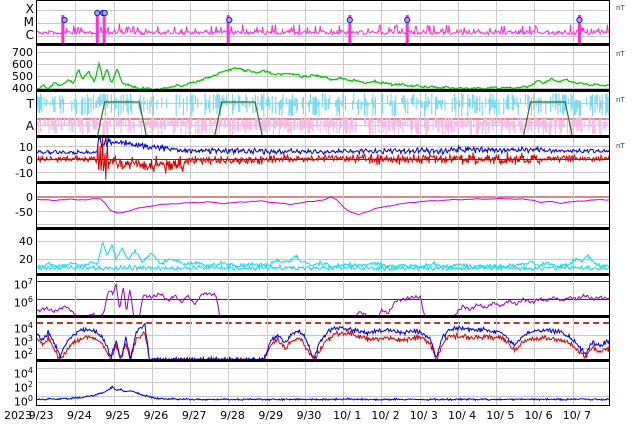 The image size is (634, 424). I want to click on ytick-pflo-1e2: 10², so click(23, 387).